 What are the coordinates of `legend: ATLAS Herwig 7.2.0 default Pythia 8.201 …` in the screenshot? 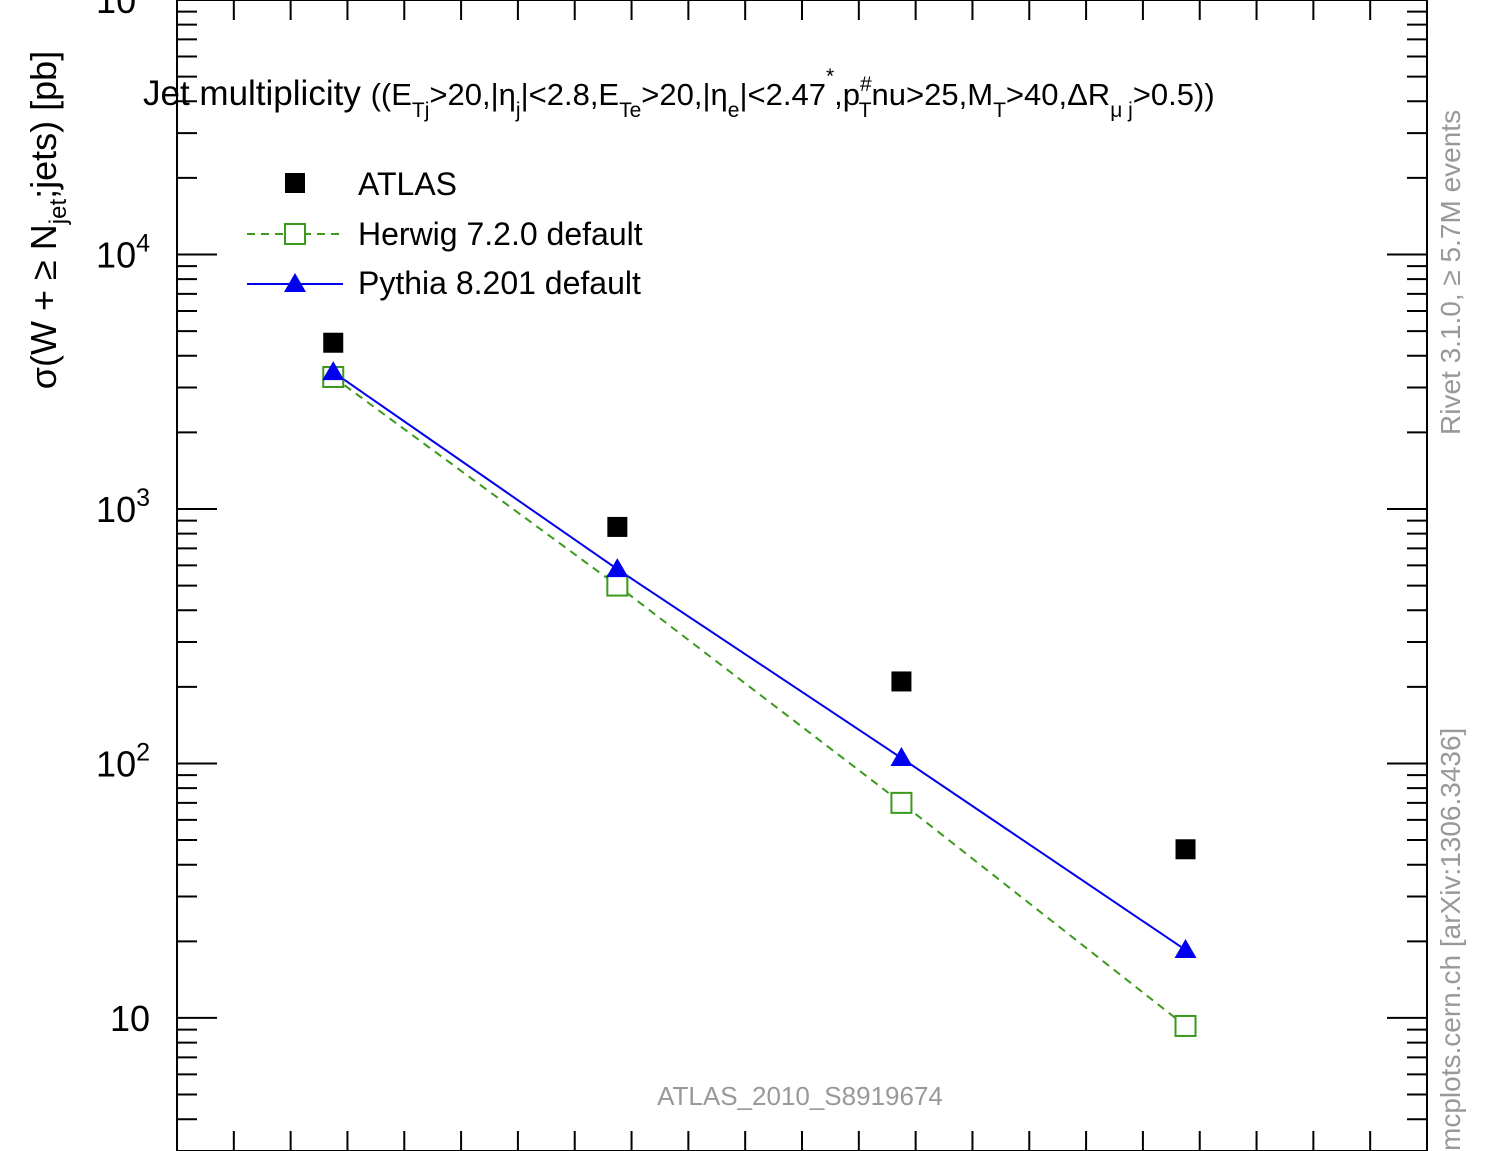 It's located at (445, 233).